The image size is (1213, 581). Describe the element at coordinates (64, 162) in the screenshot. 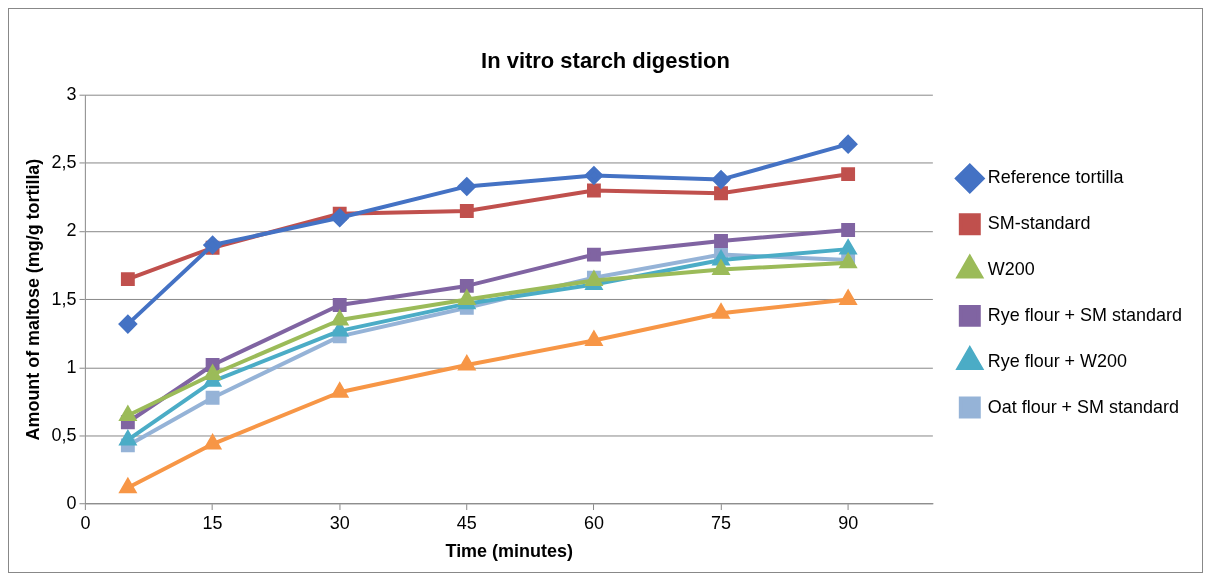

I see `y-tick-label: 2,5` at that location.